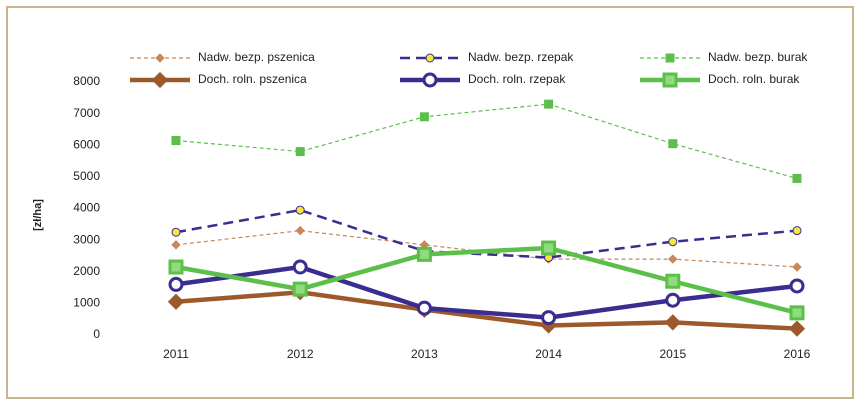  I want to click on x-tick-label: 2016, so click(797, 354).